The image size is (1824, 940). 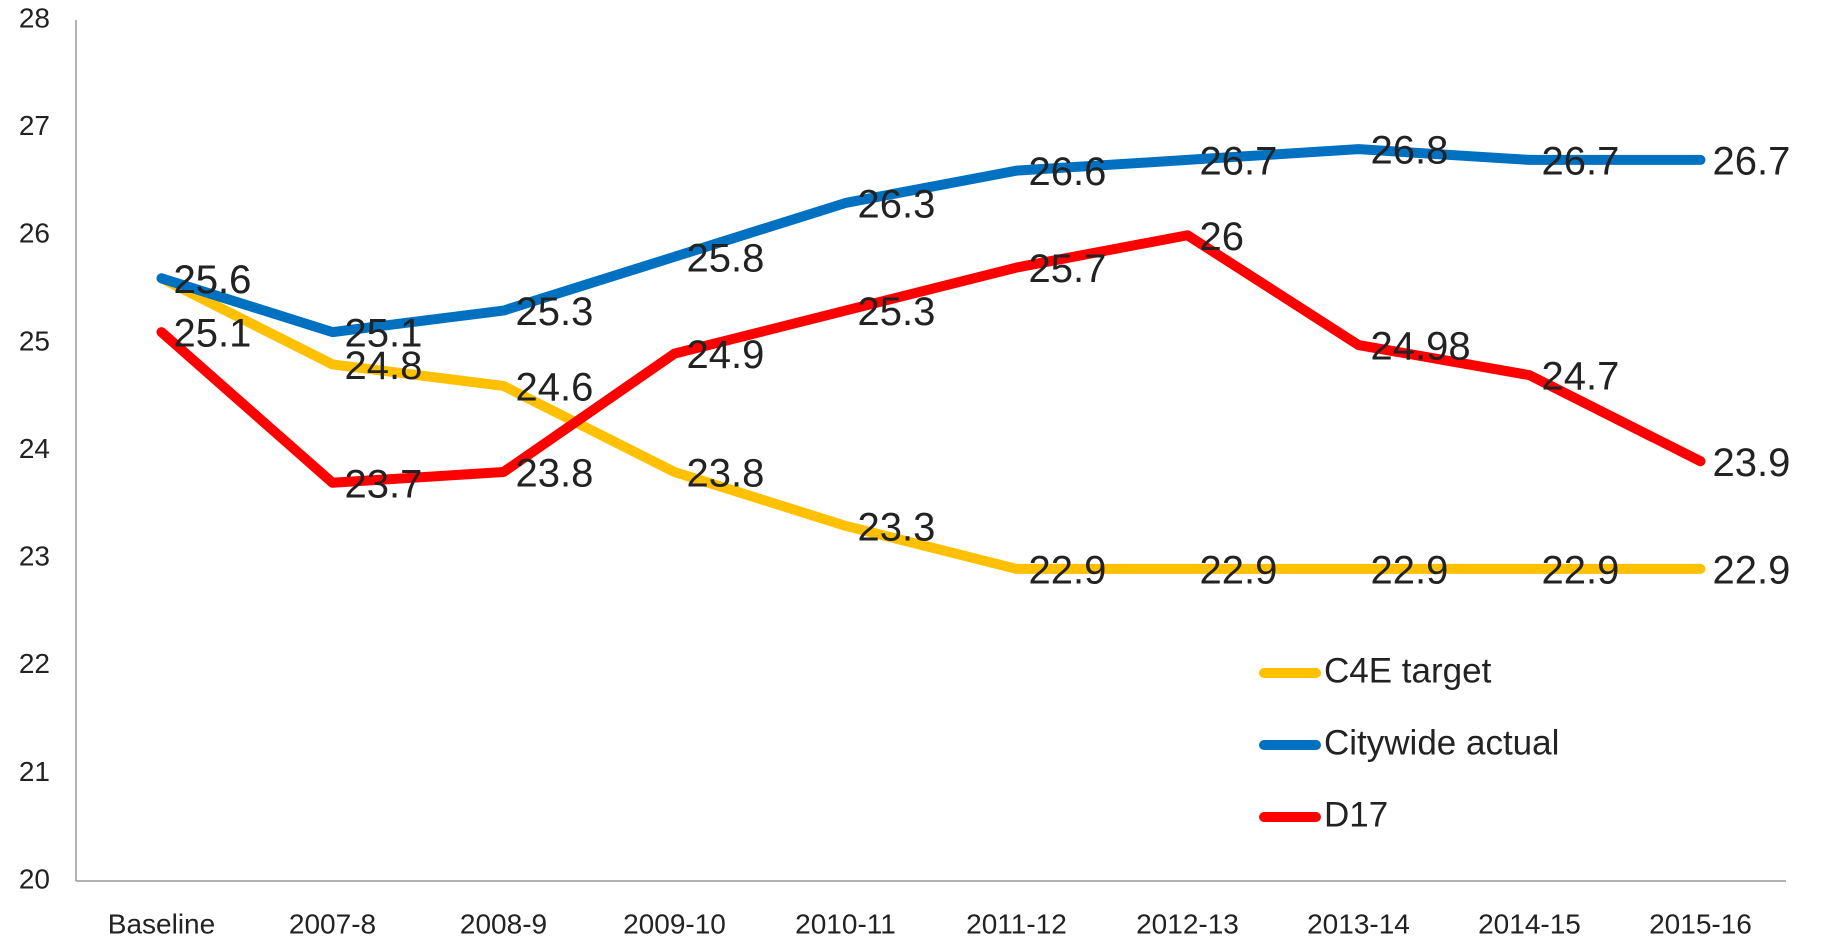 What do you see at coordinates (1358, 923) in the screenshot?
I see `x-tick-label: 2013-14` at bounding box center [1358, 923].